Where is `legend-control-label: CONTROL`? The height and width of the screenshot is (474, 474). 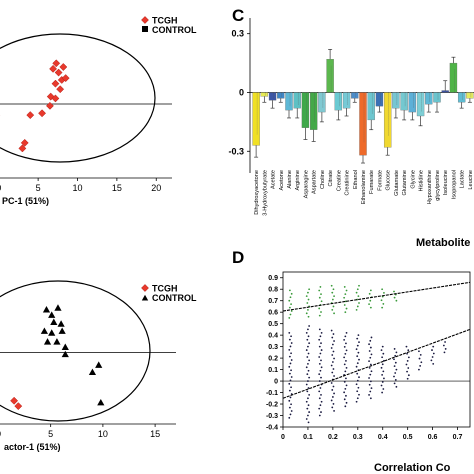
legend-control-label: CONTROL is located at coordinates (174, 30).